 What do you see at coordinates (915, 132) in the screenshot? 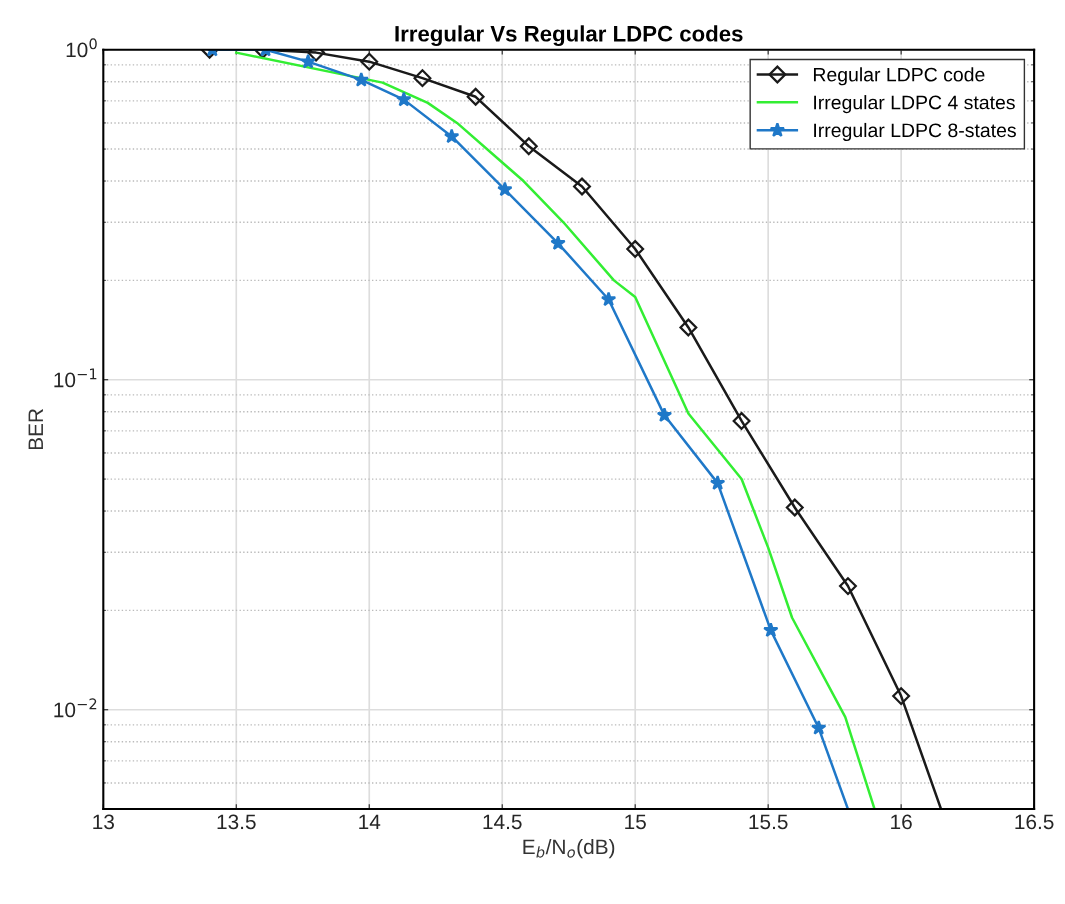
I see `legend-label: Irregular LDPC 8-states` at bounding box center [915, 132].